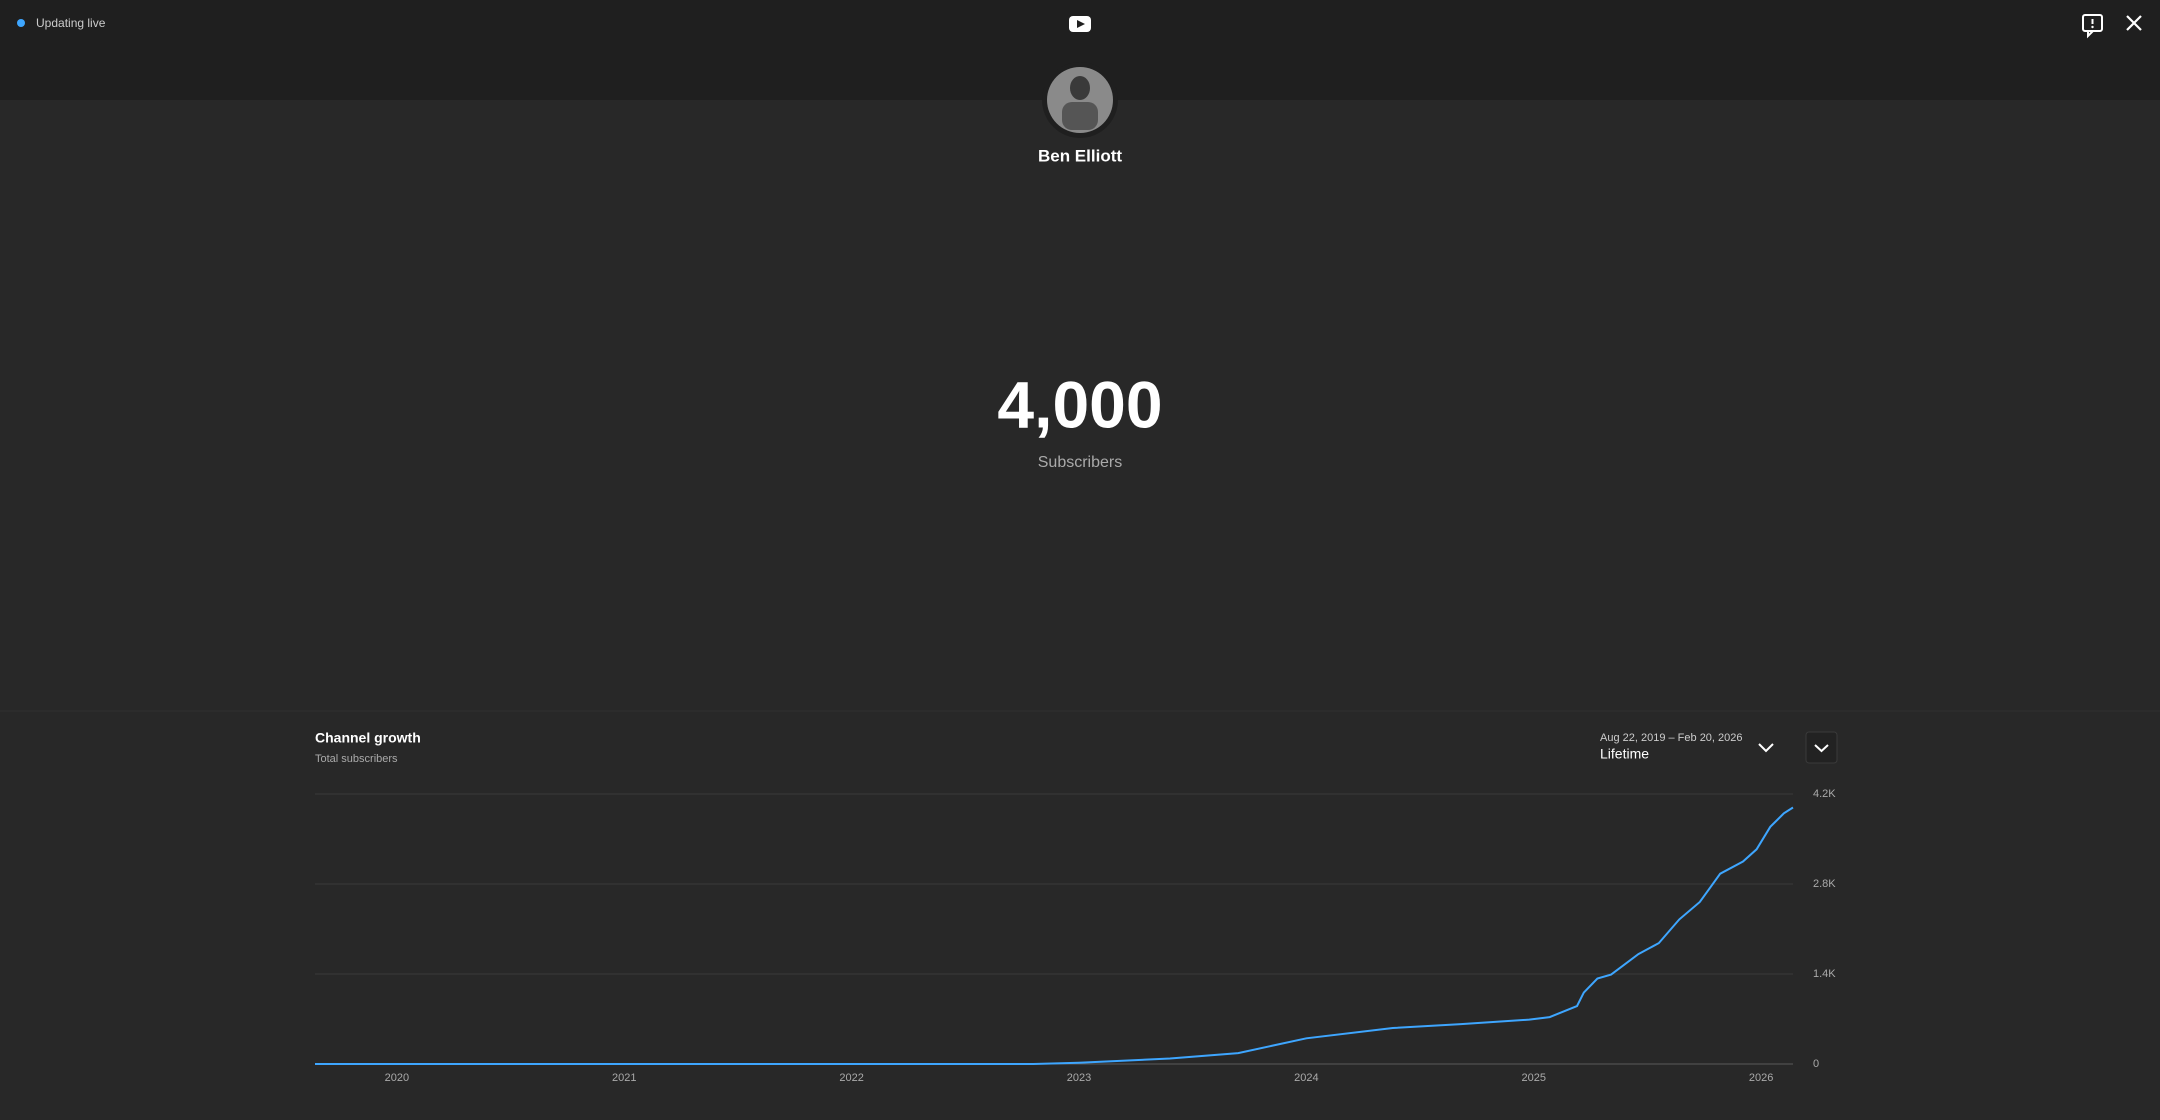 The height and width of the screenshot is (1120, 2160). Describe the element at coordinates (1766, 748) in the screenshot. I see `period-dropdown` at that location.